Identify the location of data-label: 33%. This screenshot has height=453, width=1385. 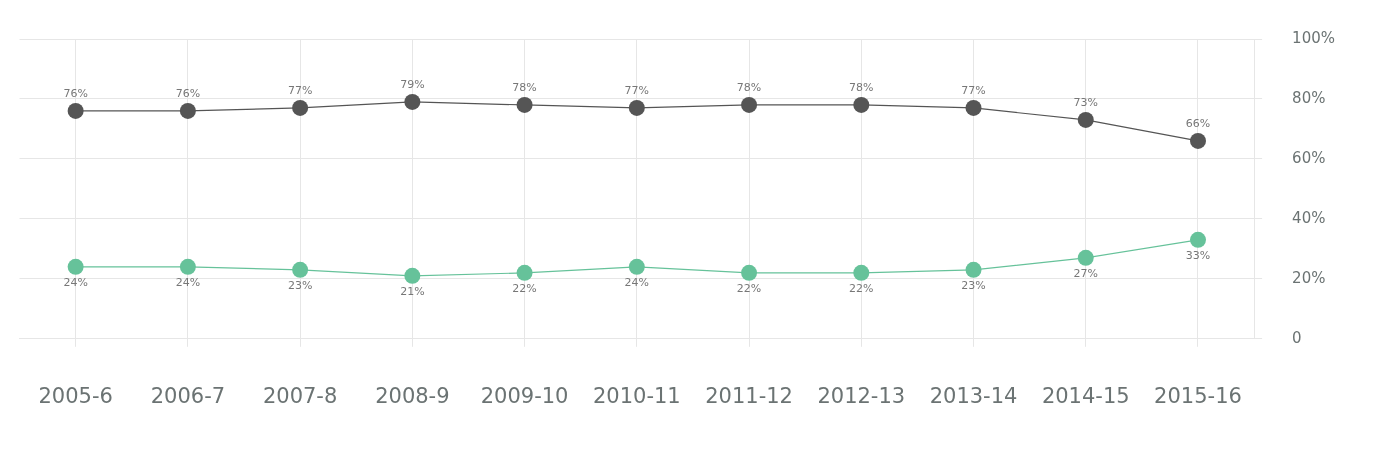
(1198, 256).